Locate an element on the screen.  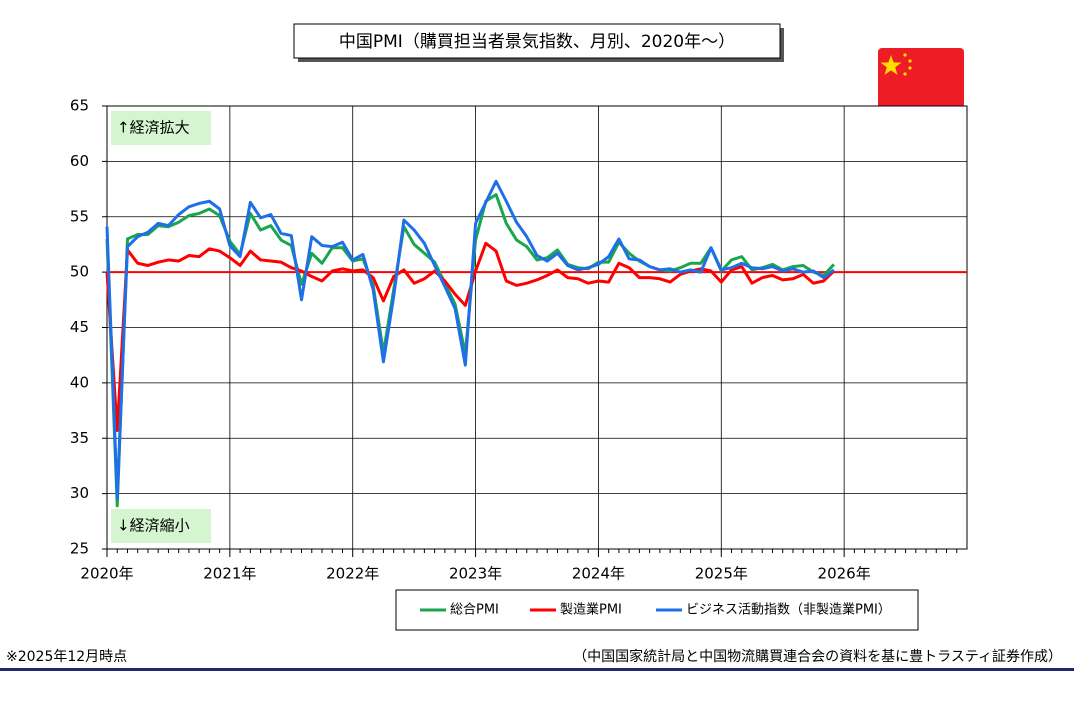
x-tick-label: 2020年 is located at coordinates (106, 574).